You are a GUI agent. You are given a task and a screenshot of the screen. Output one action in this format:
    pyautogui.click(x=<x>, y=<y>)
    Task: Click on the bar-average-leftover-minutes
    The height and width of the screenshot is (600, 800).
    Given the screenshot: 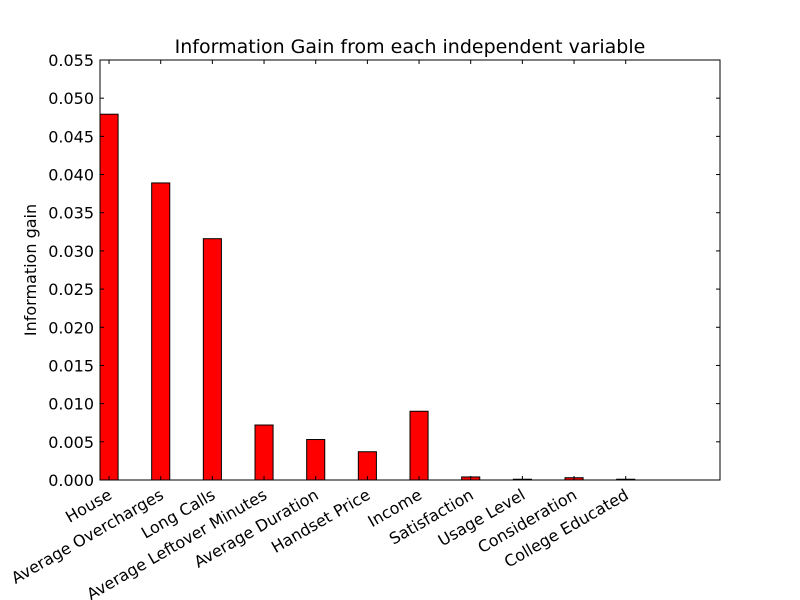 What is the action you would take?
    pyautogui.click(x=264, y=452)
    